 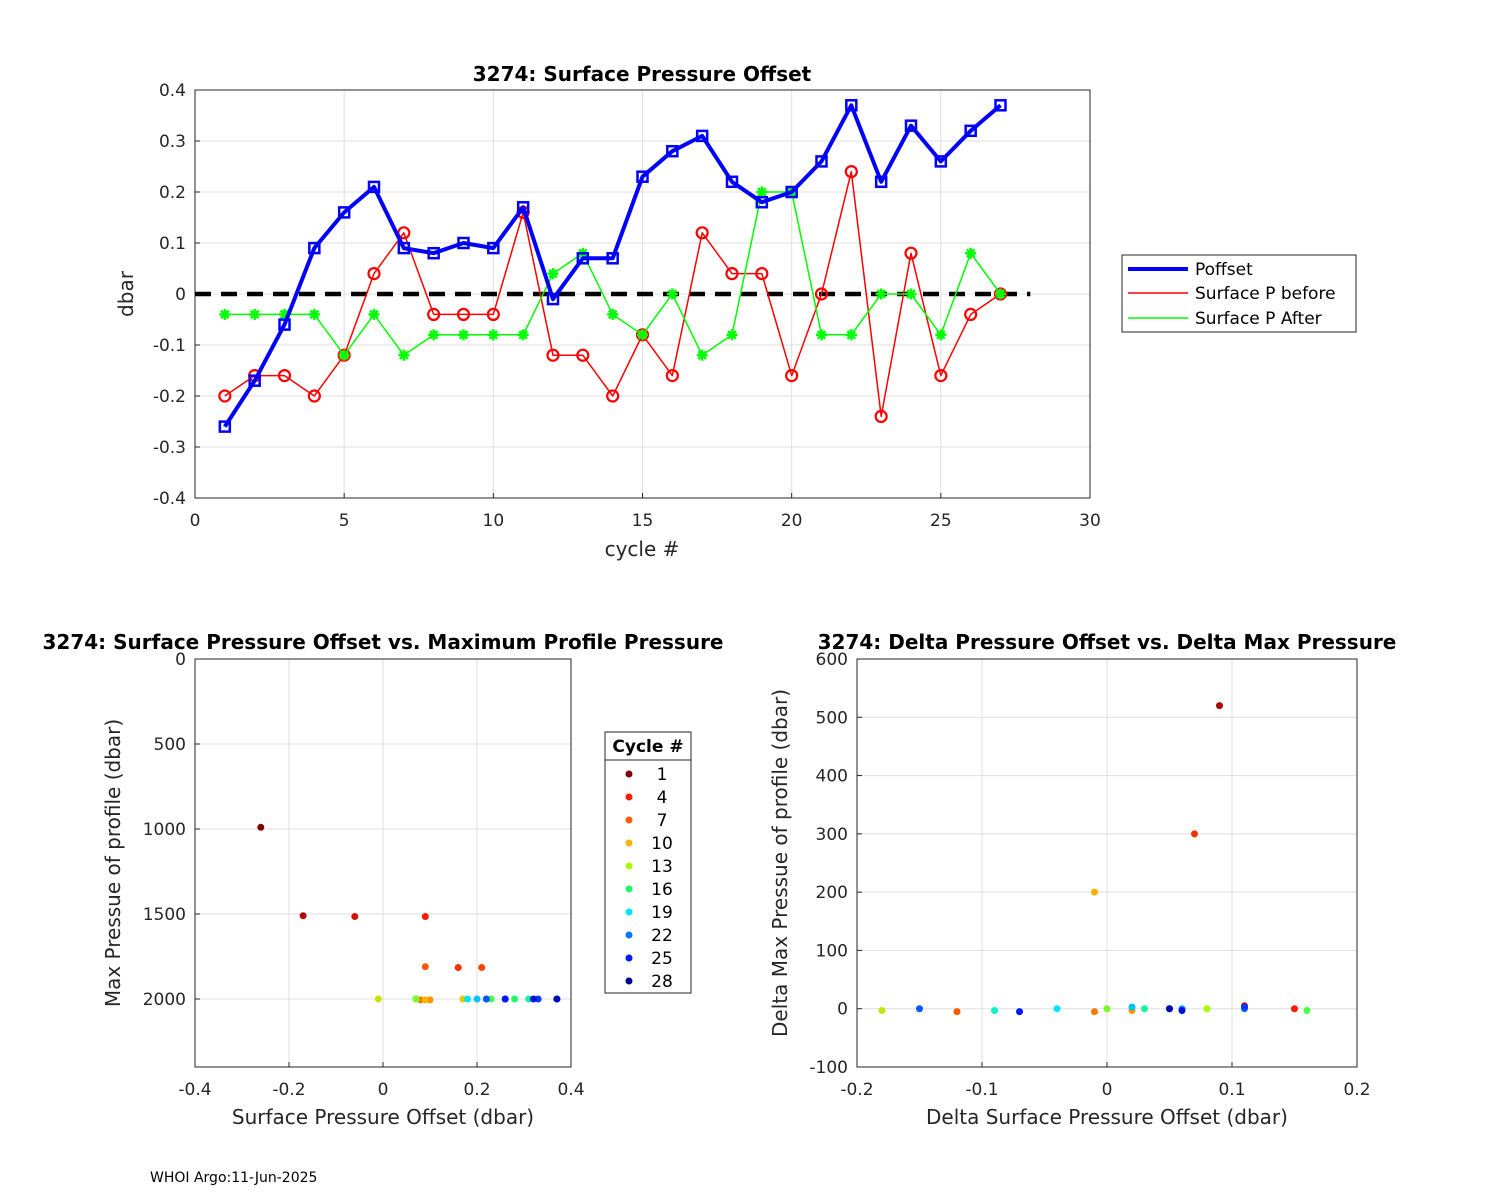 I want to click on top-legend: Poffset Surface P before Surface P After, so click(x=1239, y=293).